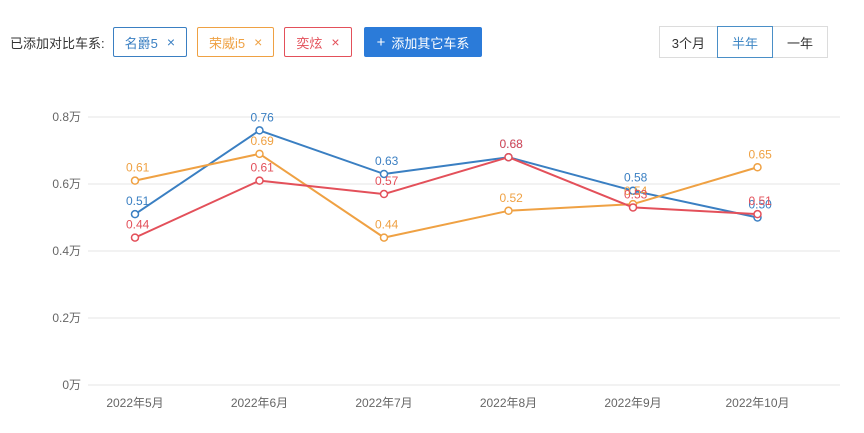 This screenshot has height=433, width=864. Describe the element at coordinates (800, 42) in the screenshot. I see `range-button-one-year: 一年` at that location.